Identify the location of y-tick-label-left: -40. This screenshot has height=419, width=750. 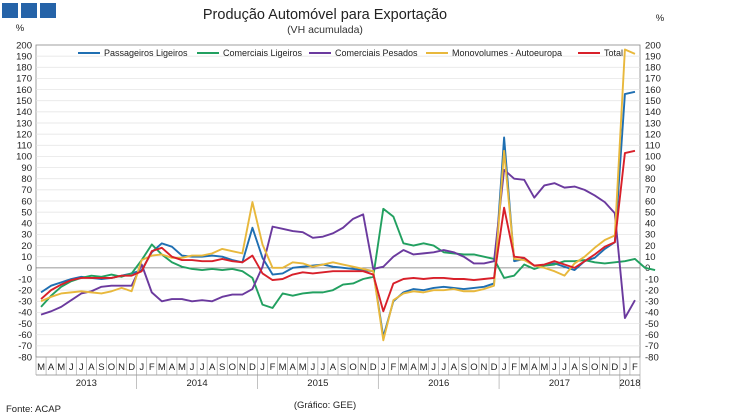
(25, 313).